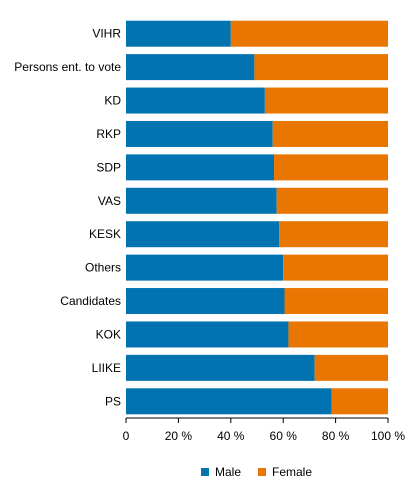  I want to click on legend-swatch-female, so click(262, 472).